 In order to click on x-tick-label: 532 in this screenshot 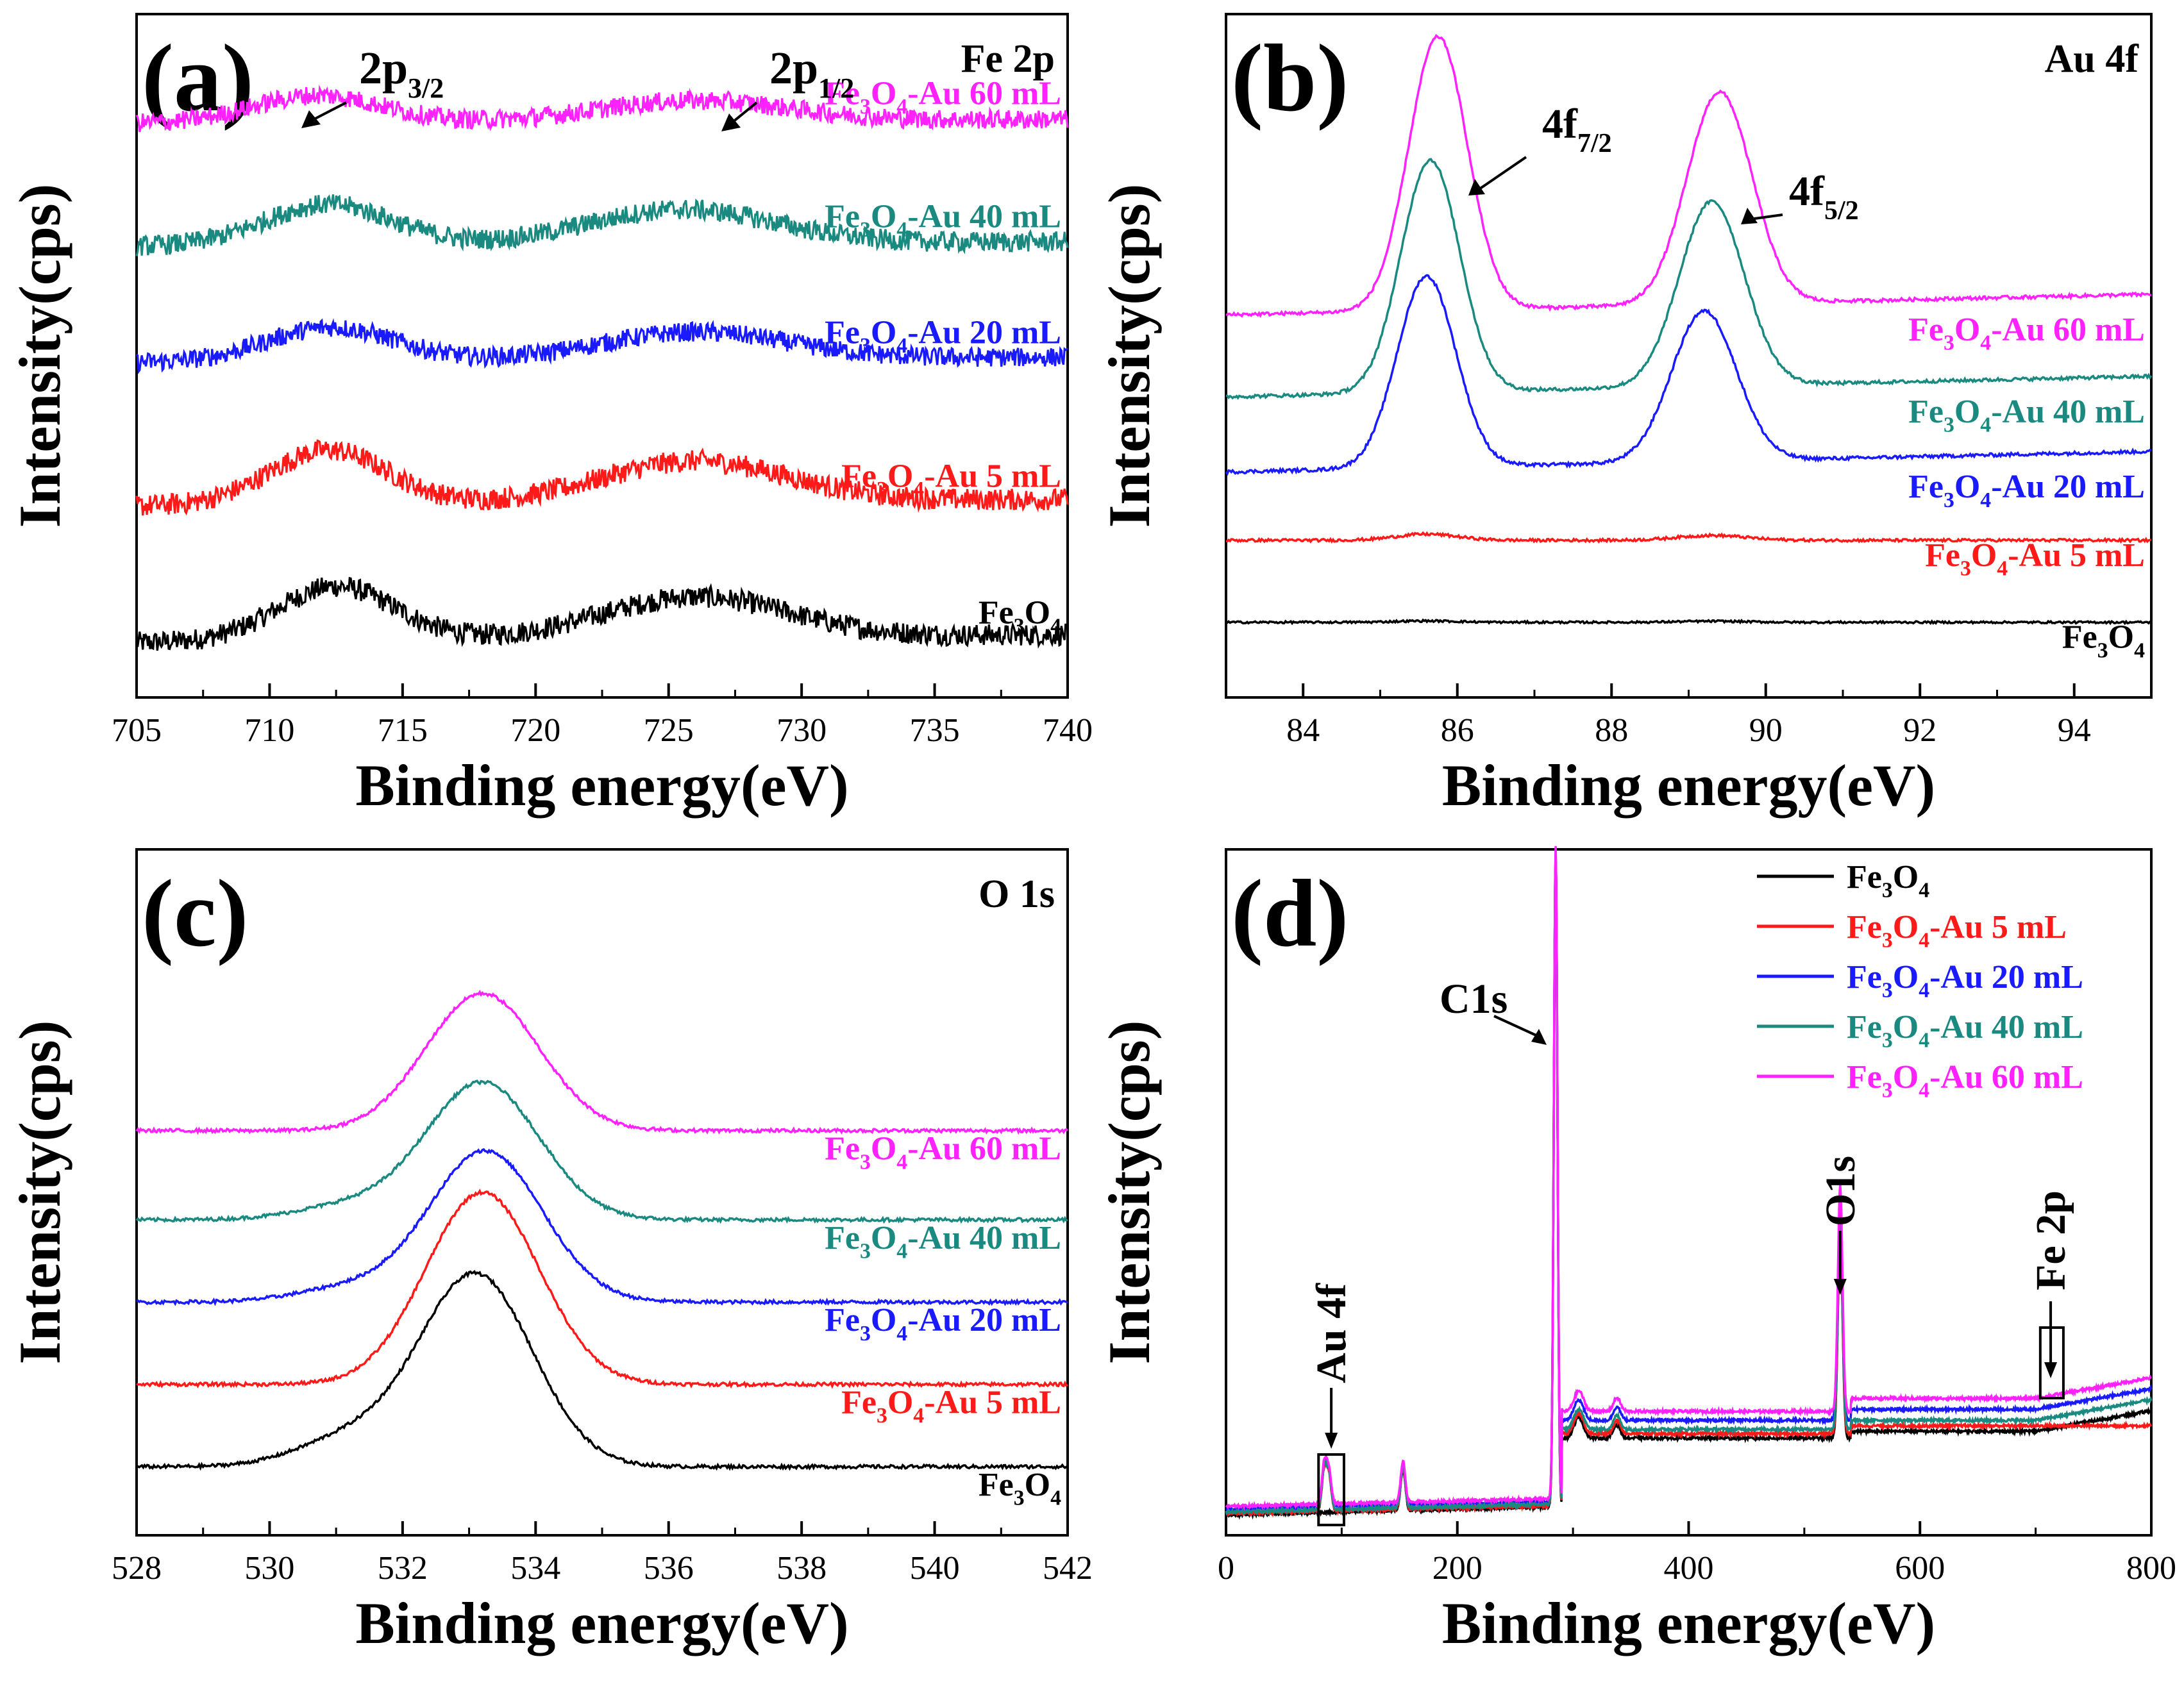, I will do `click(403, 1568)`.